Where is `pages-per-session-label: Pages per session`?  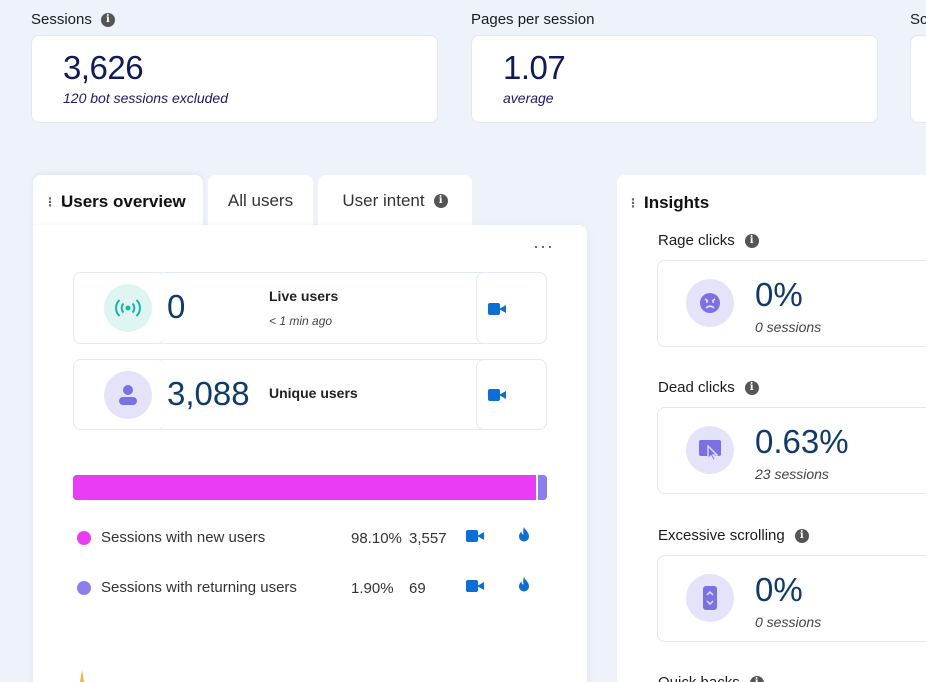
pages-per-session-label: Pages per session is located at coordinates (533, 19).